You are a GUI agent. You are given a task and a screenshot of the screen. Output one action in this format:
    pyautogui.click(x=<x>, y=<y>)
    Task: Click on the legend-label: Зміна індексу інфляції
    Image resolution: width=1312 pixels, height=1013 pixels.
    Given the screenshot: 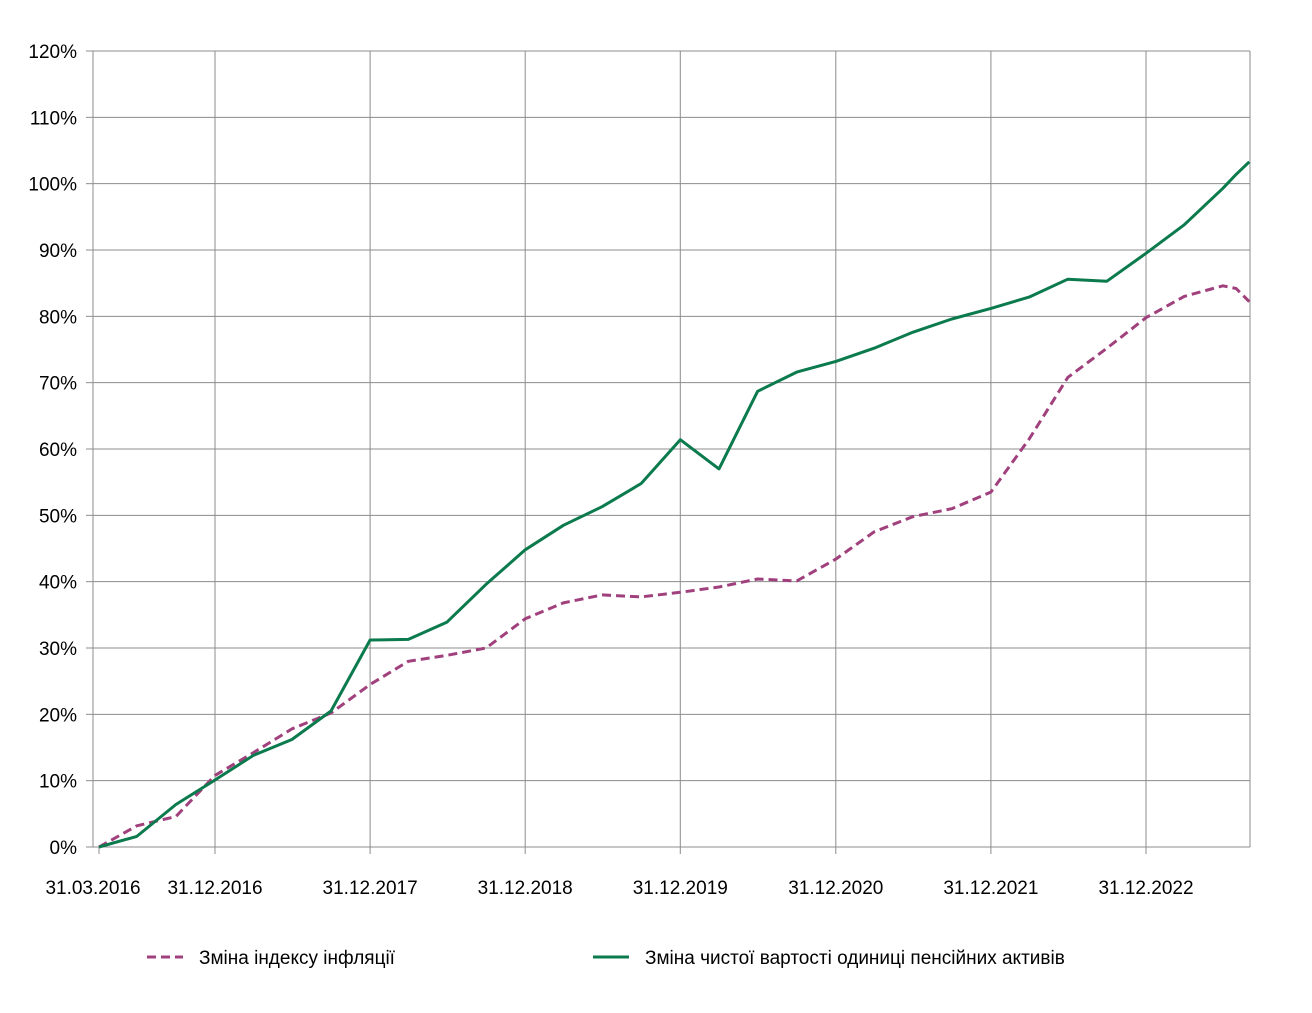 What is the action you would take?
    pyautogui.click(x=297, y=958)
    